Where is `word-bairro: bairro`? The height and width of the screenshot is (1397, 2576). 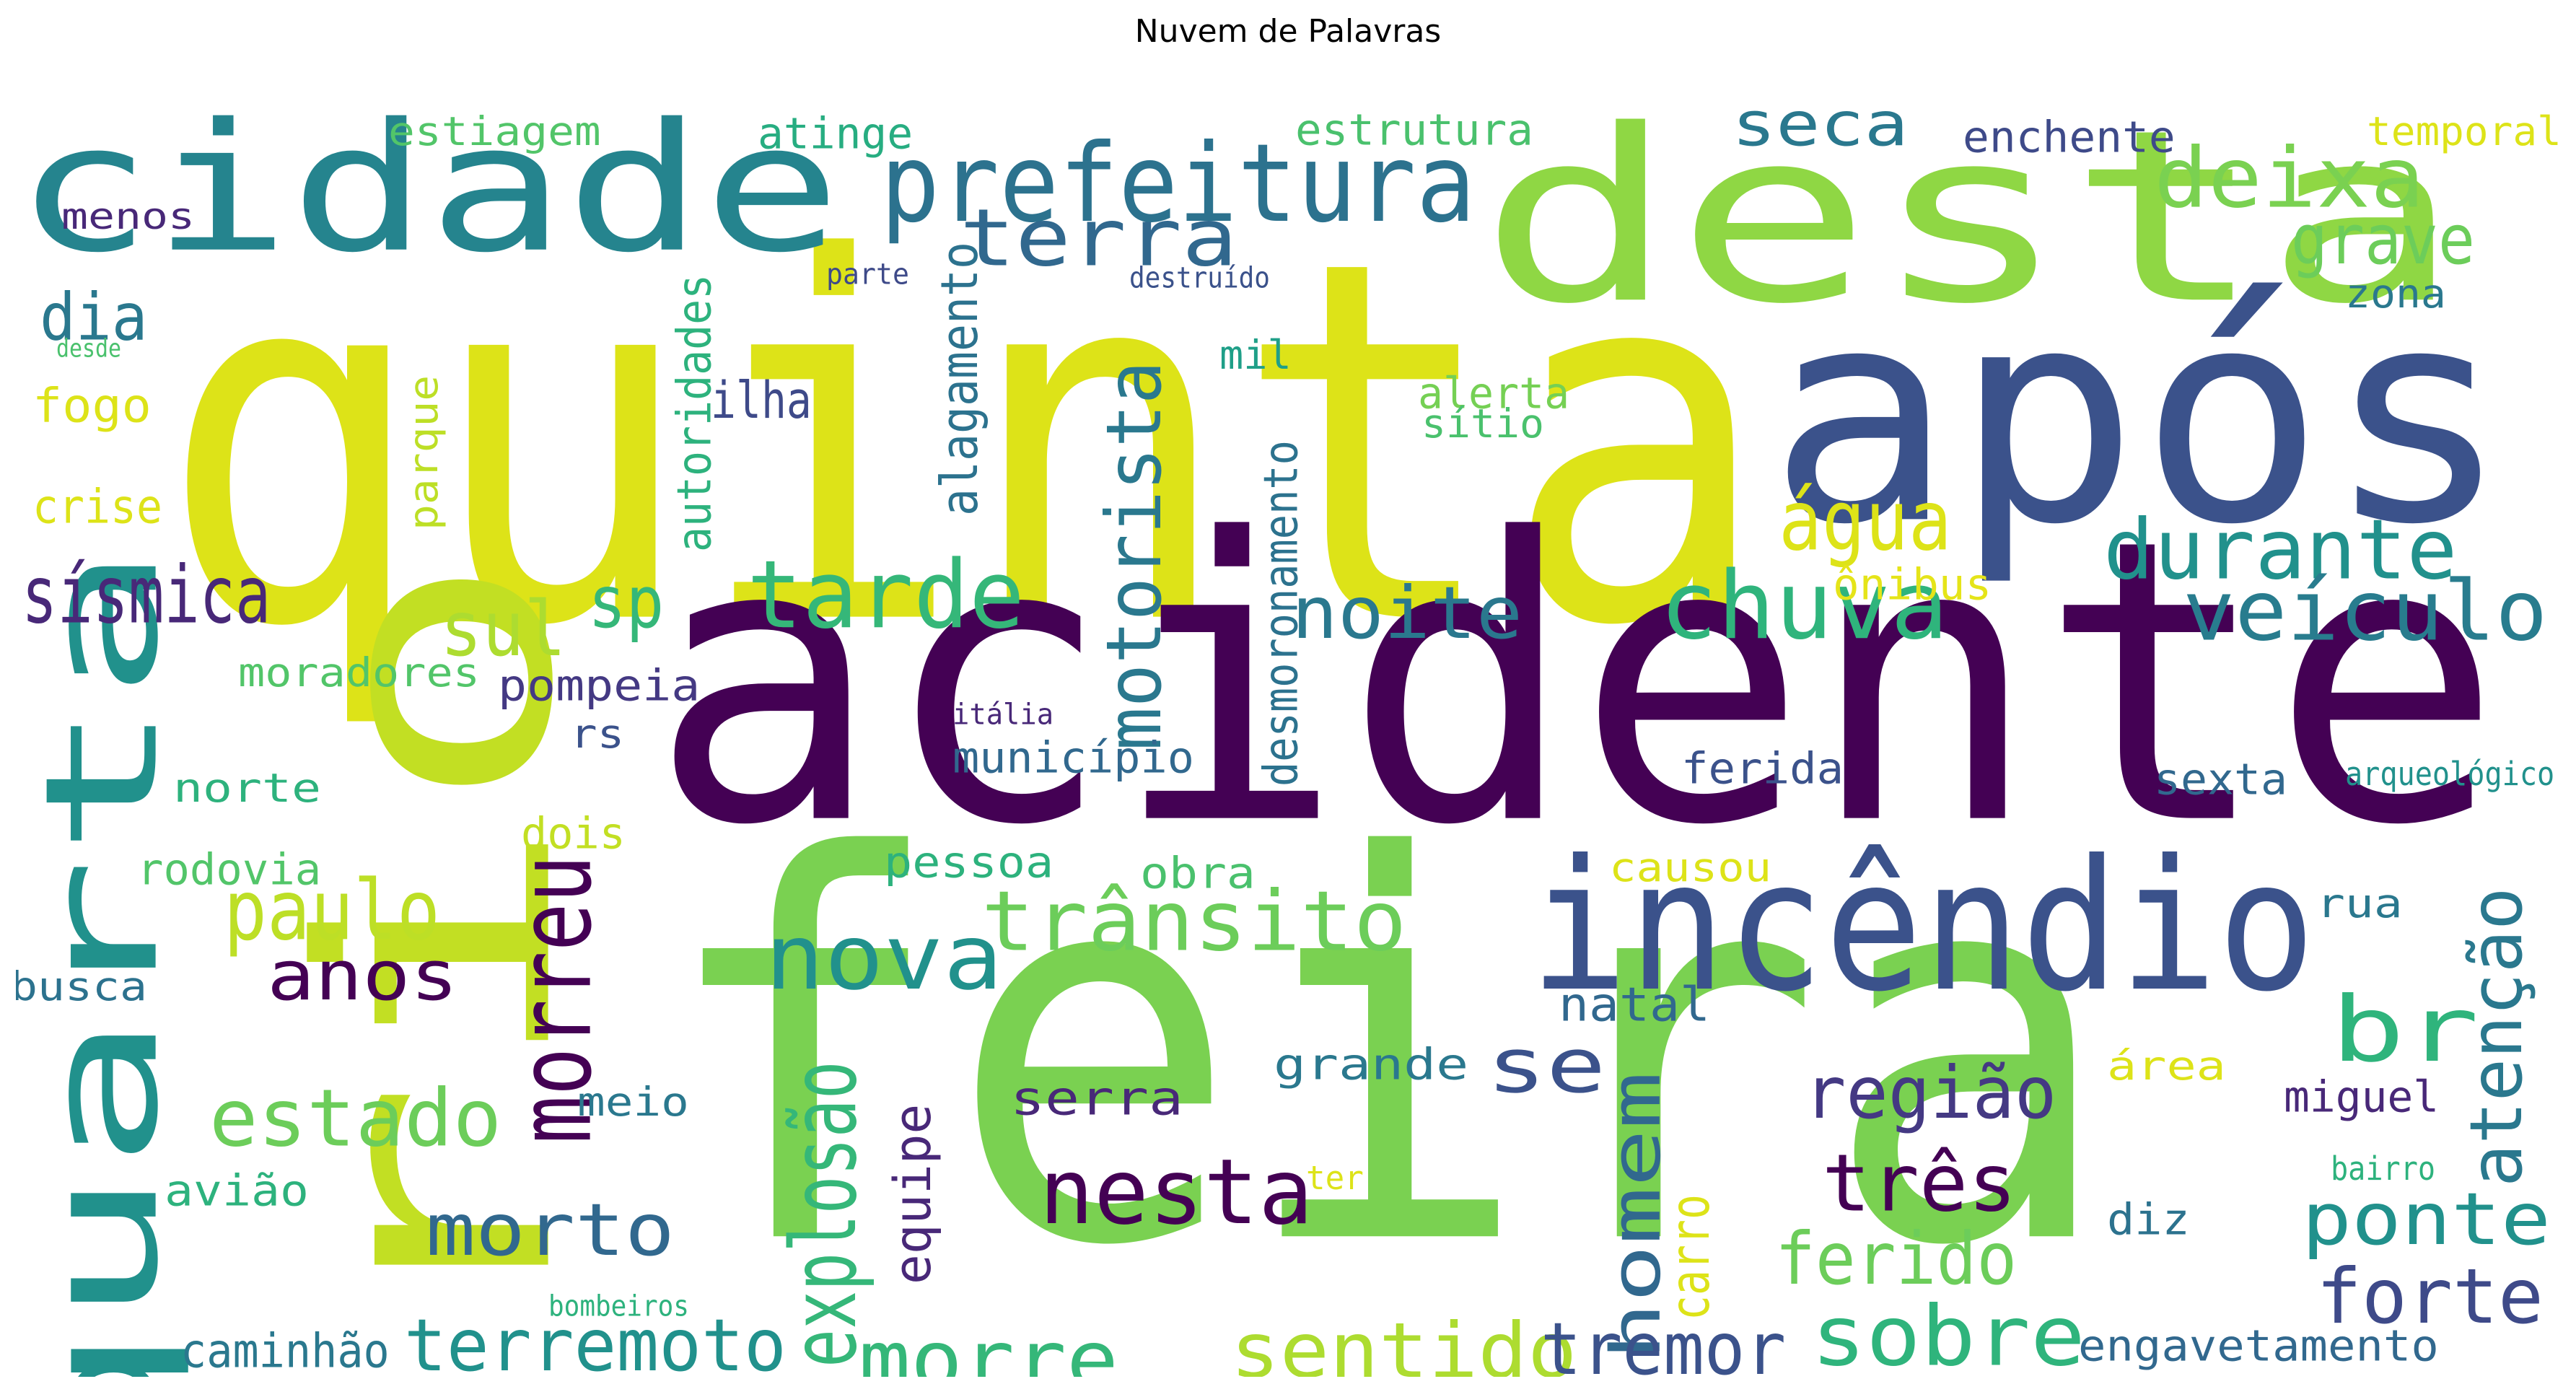 word-bairro: bairro is located at coordinates (2383, 1168).